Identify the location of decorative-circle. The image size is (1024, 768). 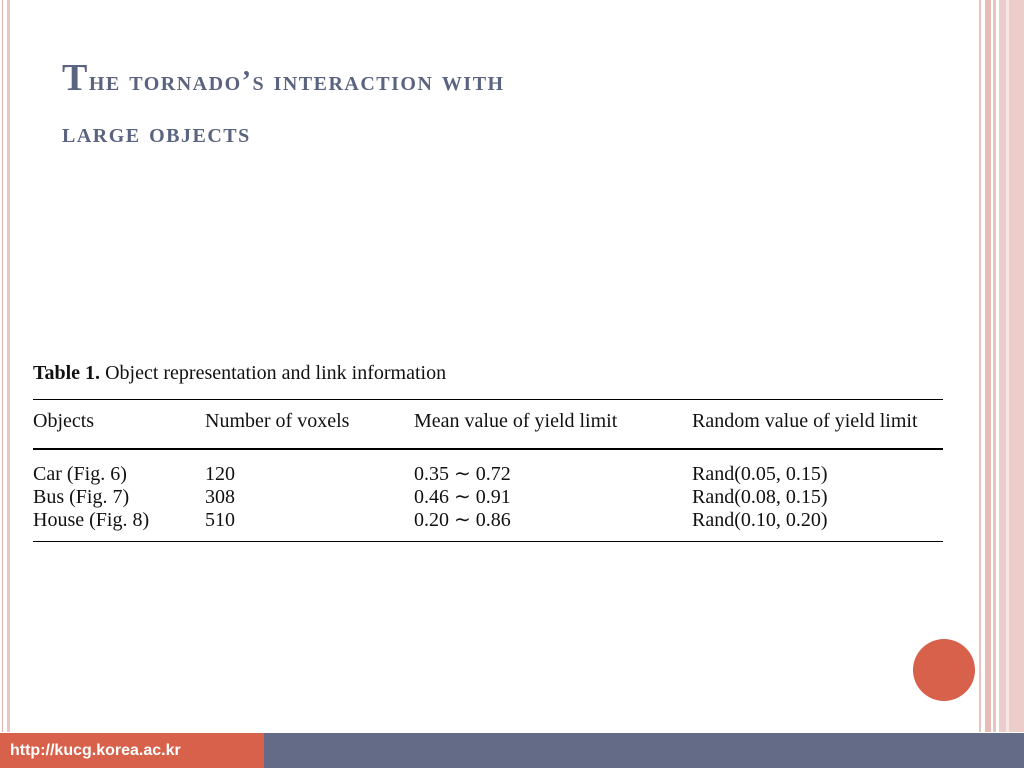
(944, 670).